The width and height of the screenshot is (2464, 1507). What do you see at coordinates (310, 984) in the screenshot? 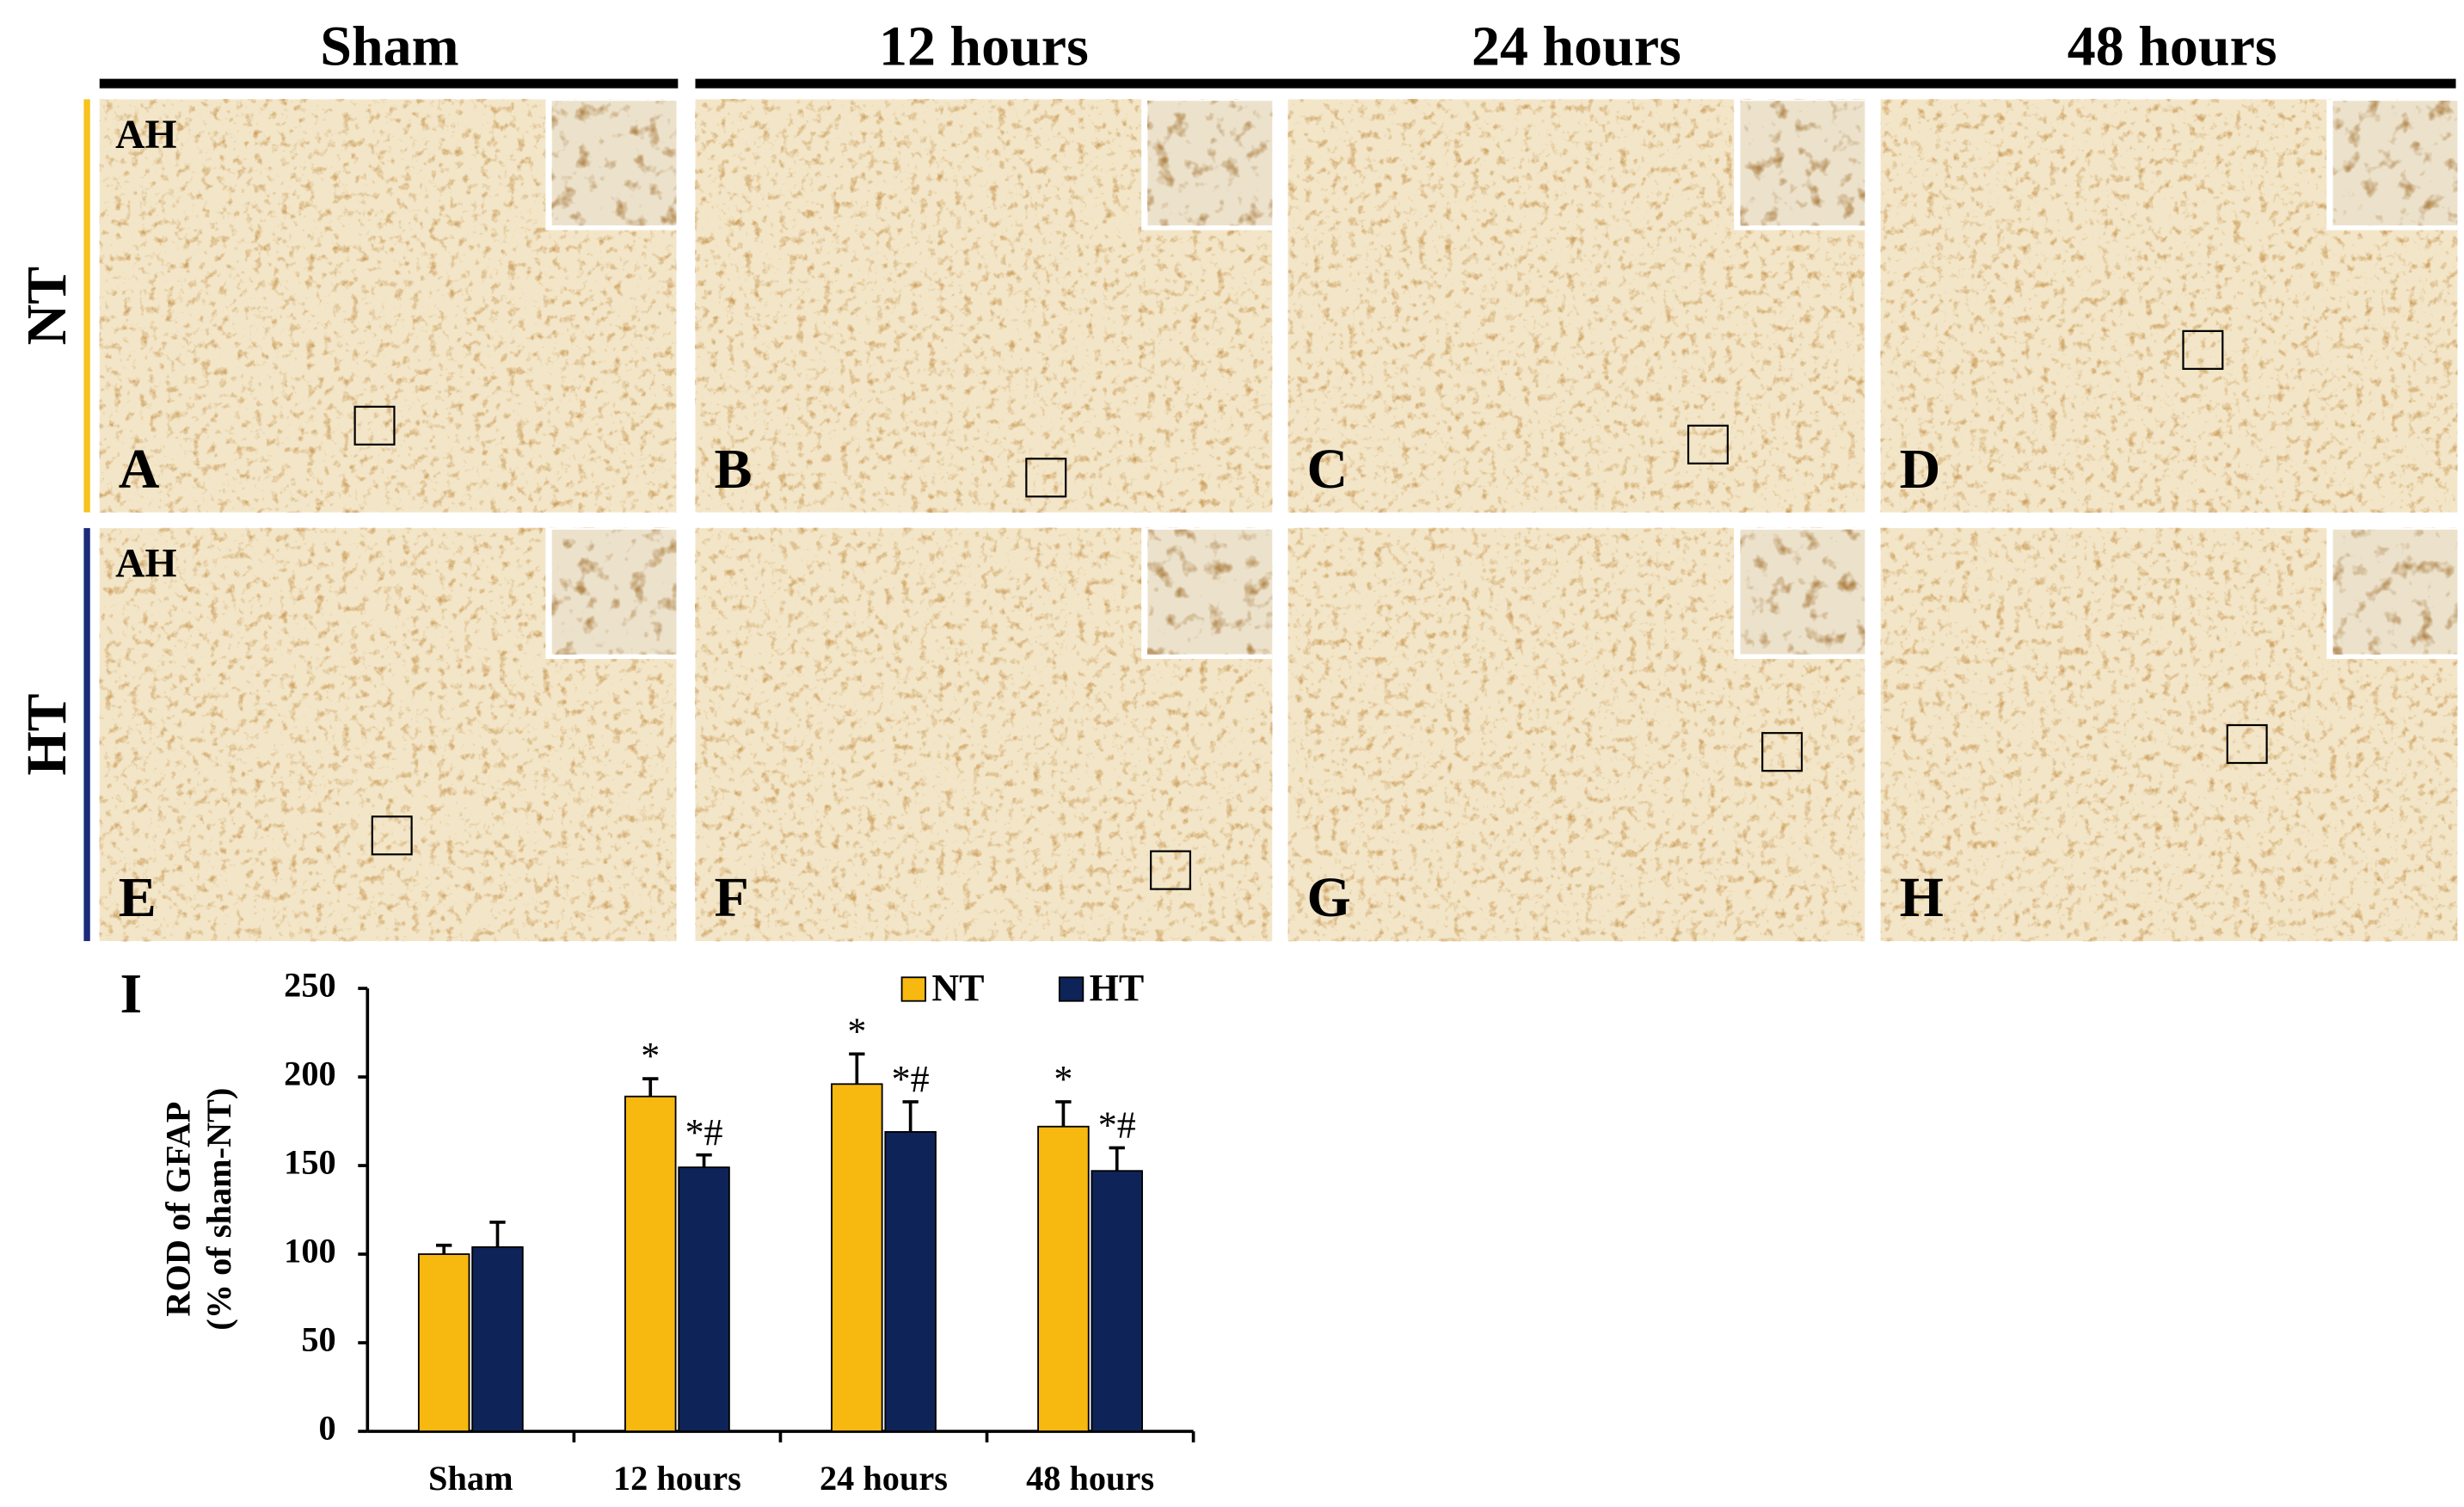
I see `y-tick-label: 250` at bounding box center [310, 984].